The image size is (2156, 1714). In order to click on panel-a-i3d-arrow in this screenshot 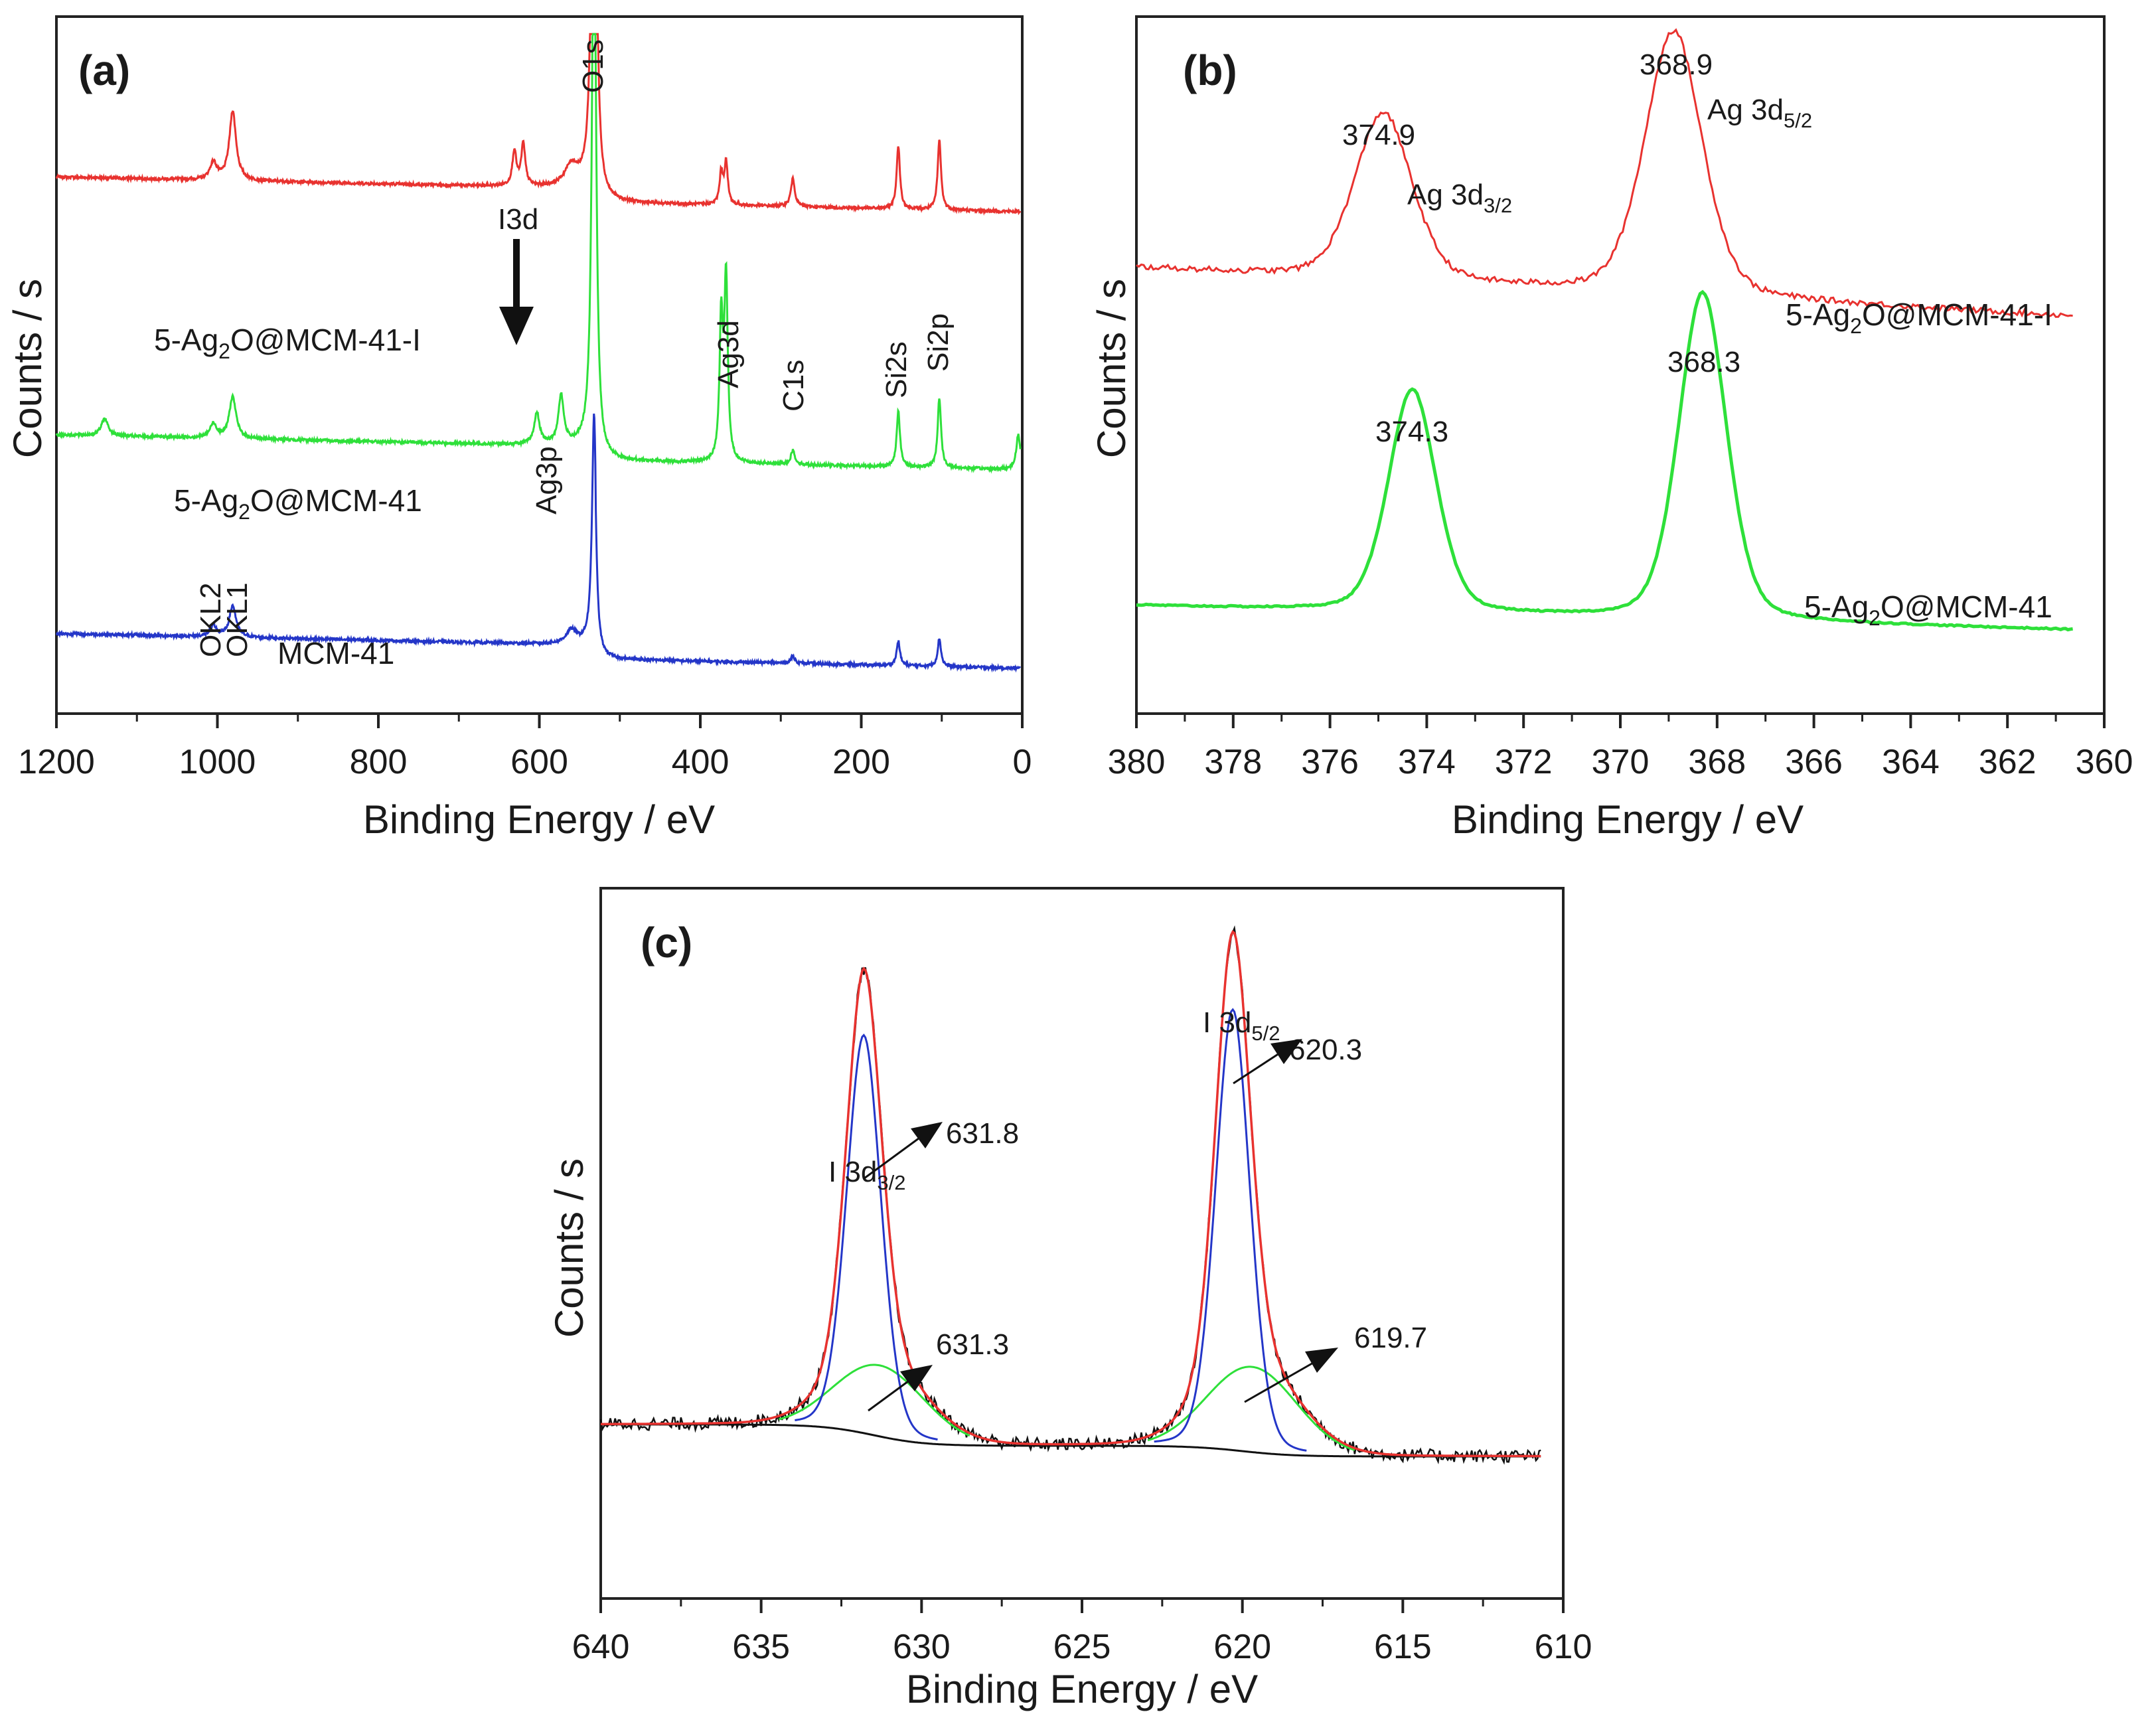, I will do `click(516, 292)`.